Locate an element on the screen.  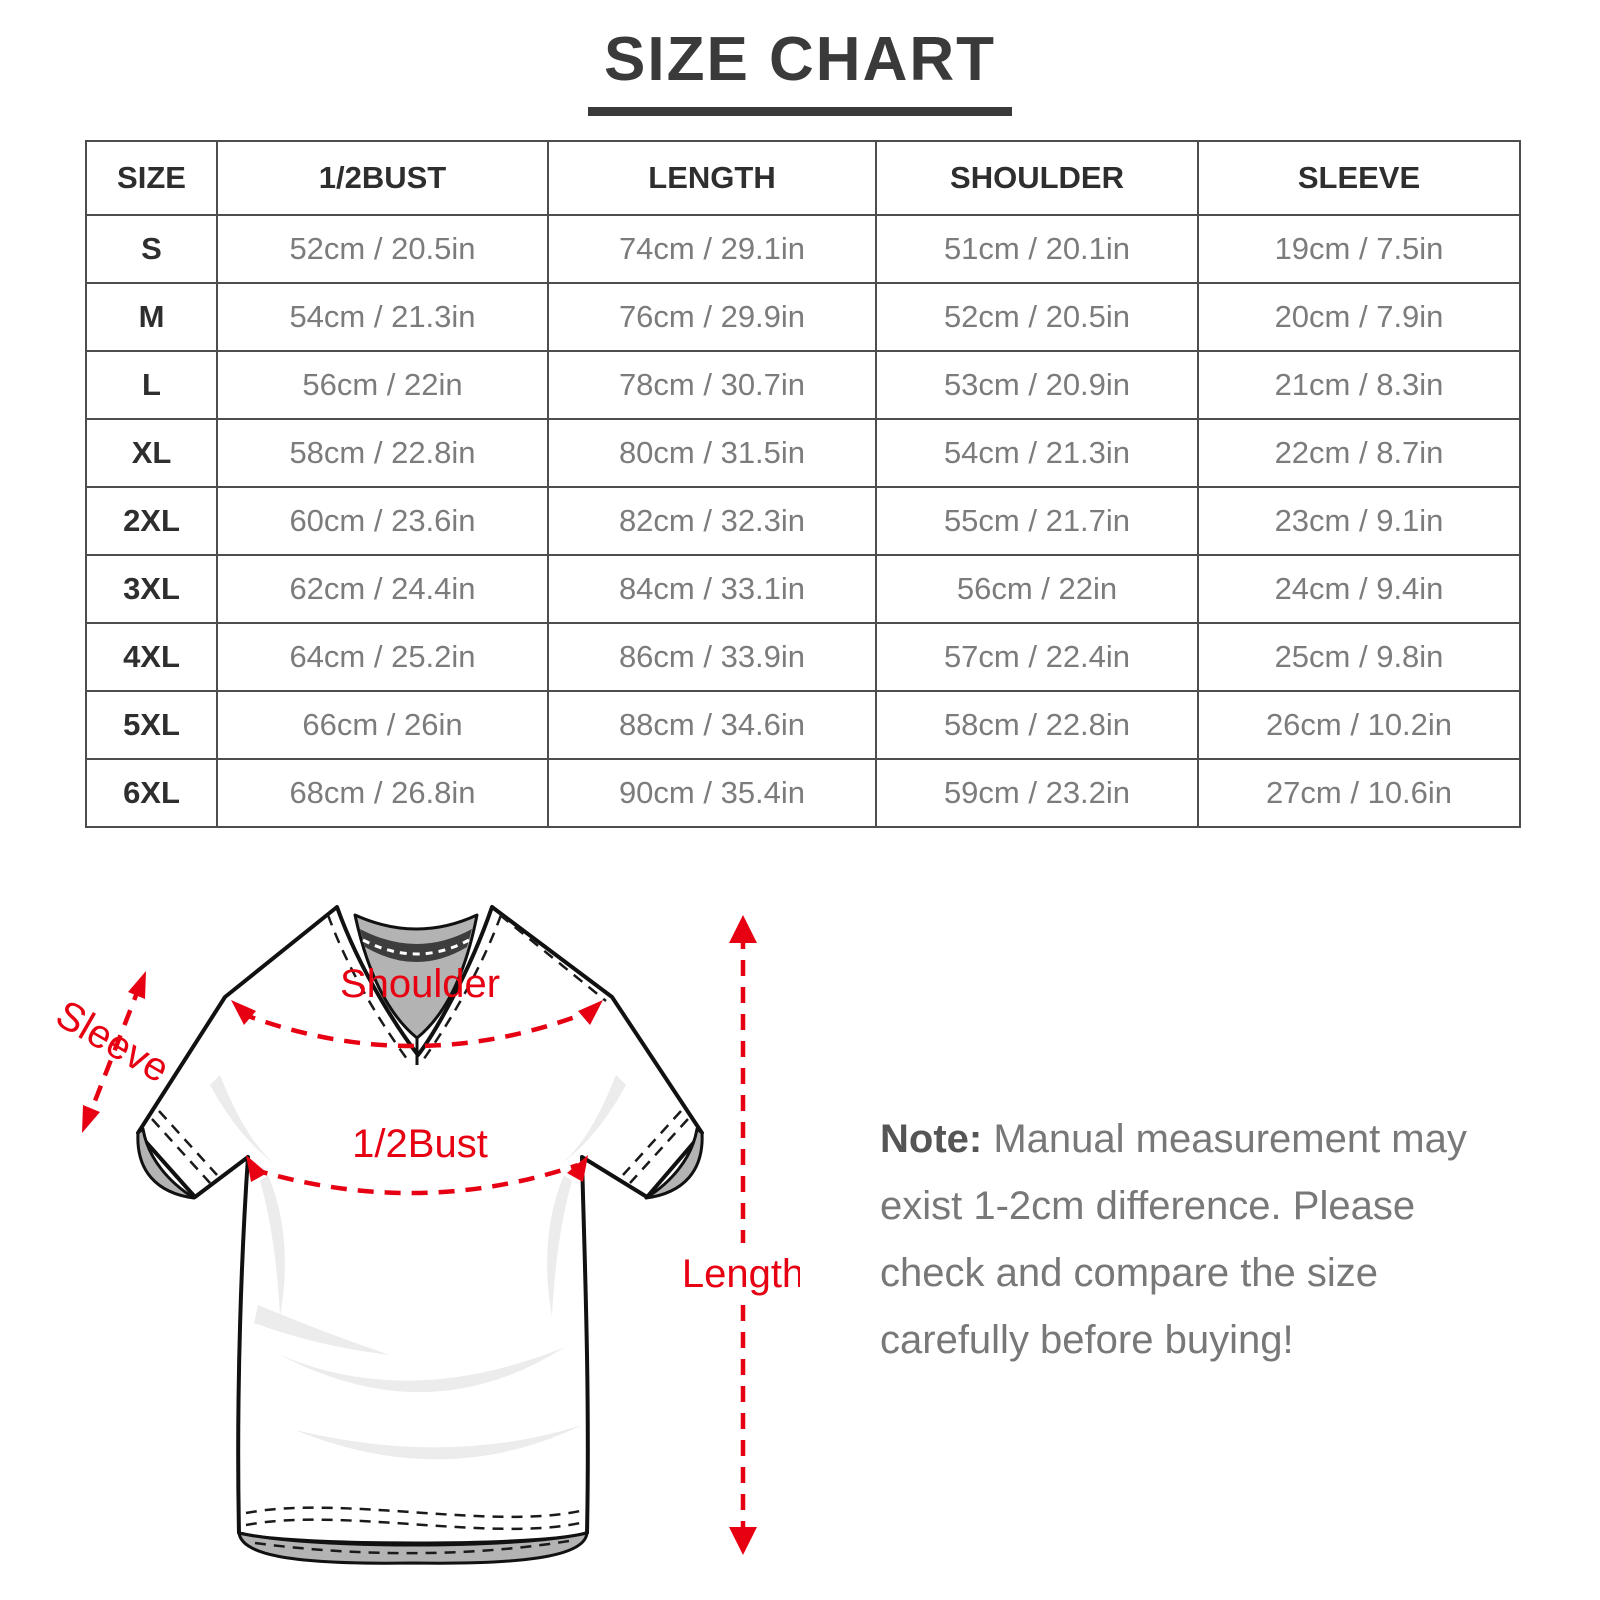
column-header: SIZE is located at coordinates (151, 178).